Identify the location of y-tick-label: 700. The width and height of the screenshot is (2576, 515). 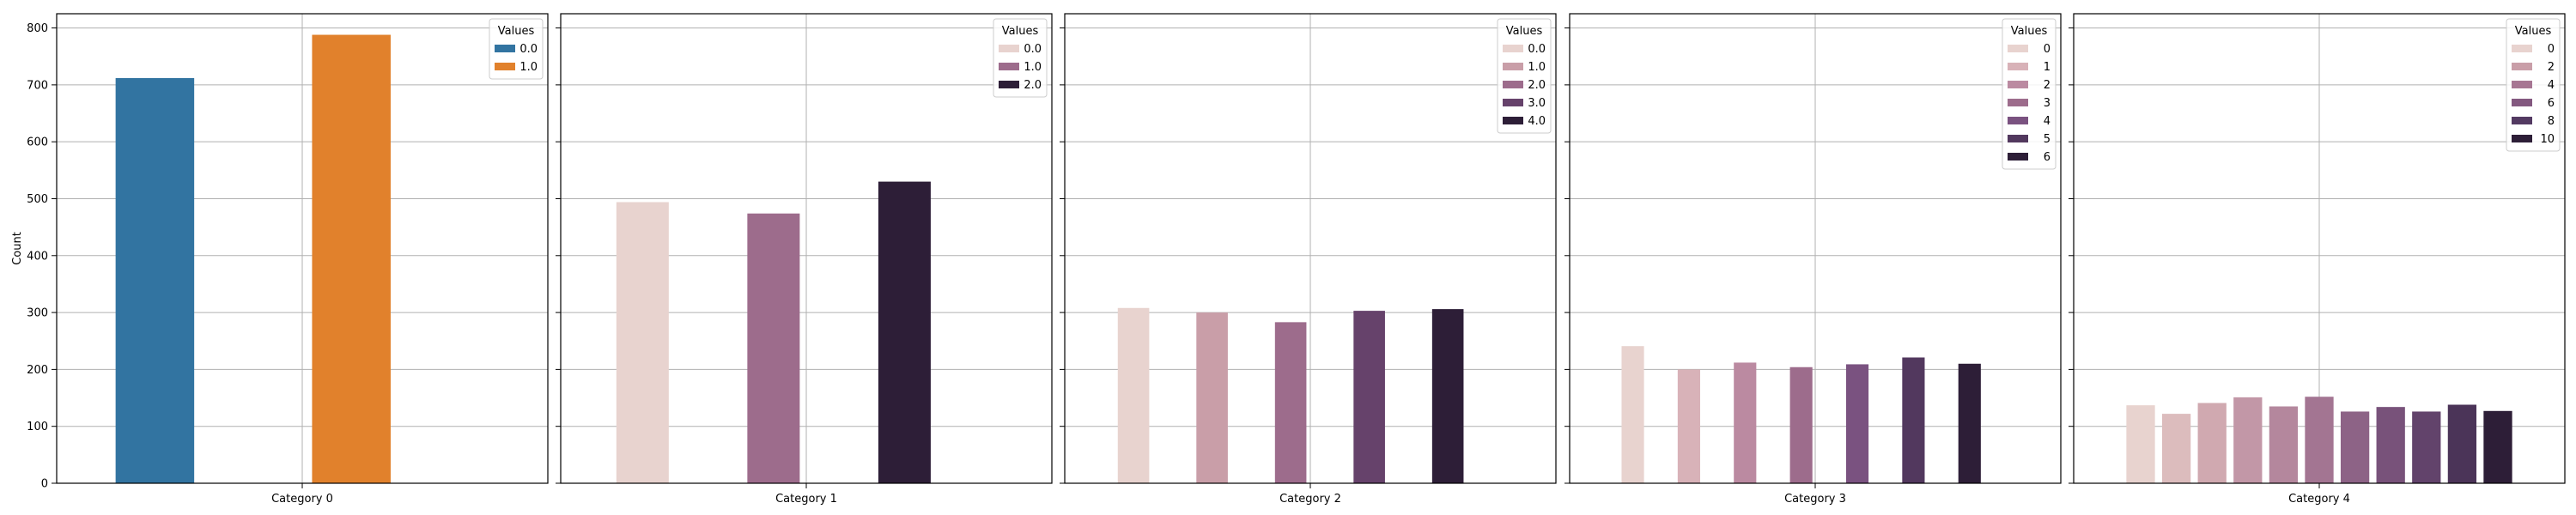
(37, 85).